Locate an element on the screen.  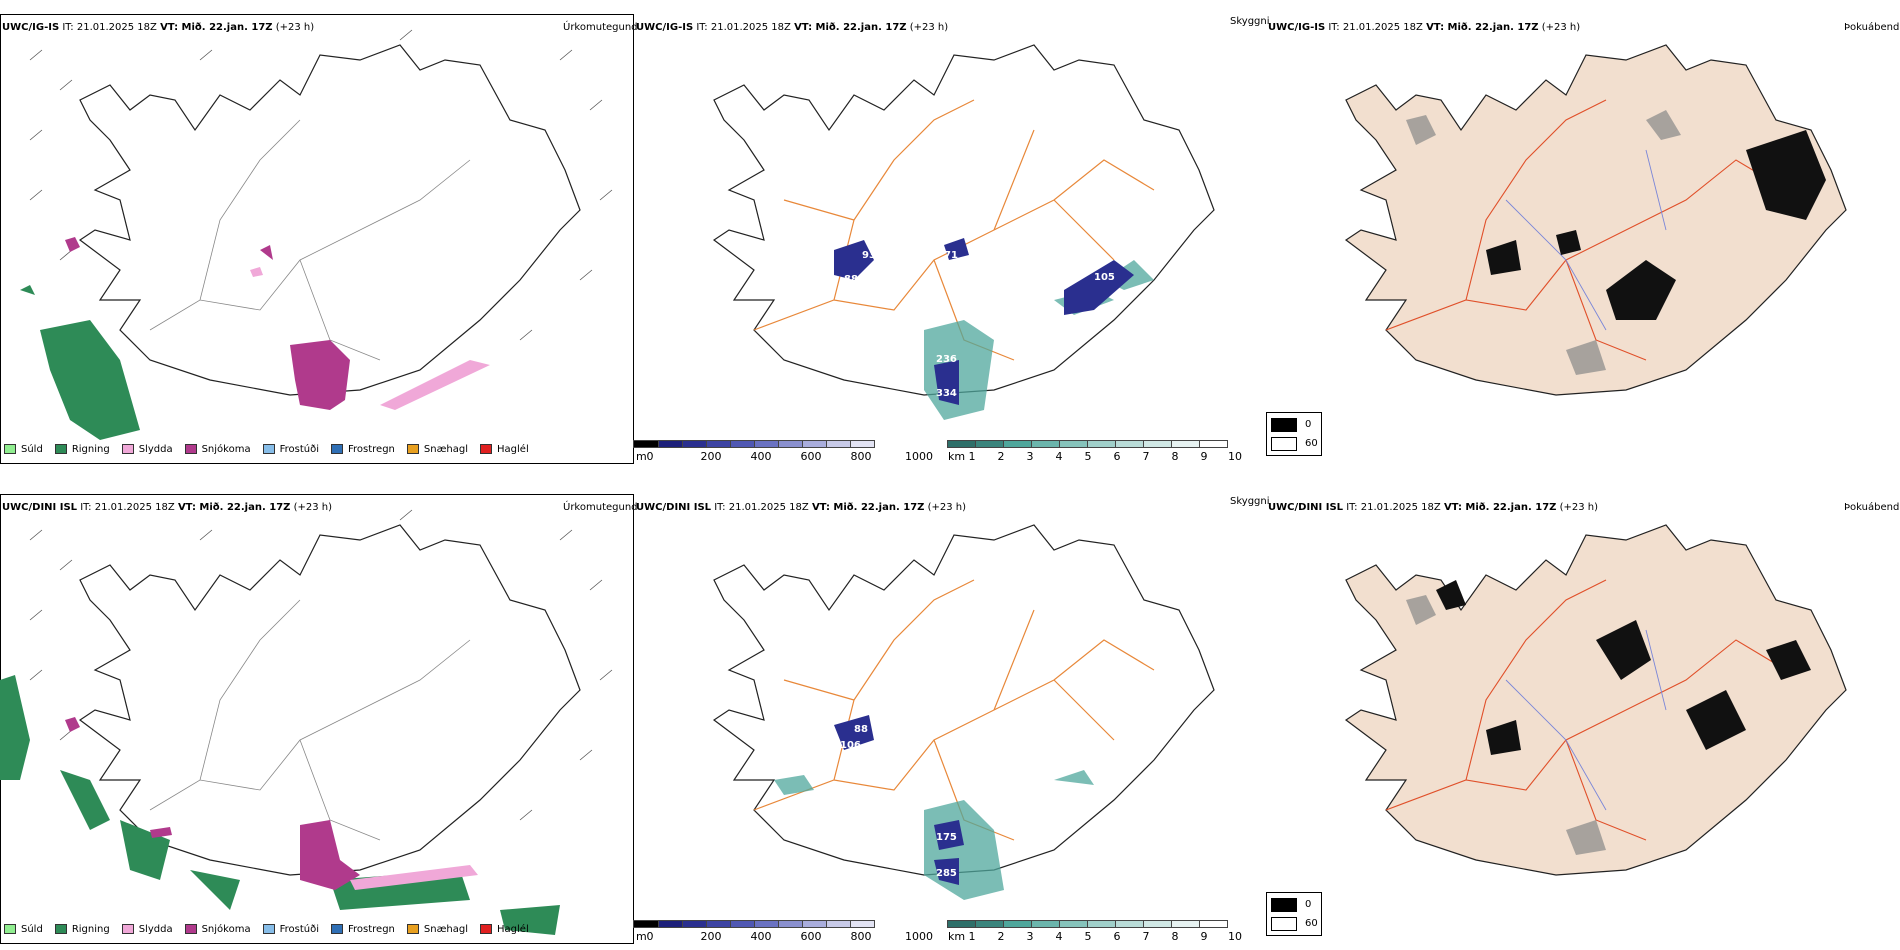
panel-title-precip-type: Úrkomutegund is located at coordinates (600, 27).